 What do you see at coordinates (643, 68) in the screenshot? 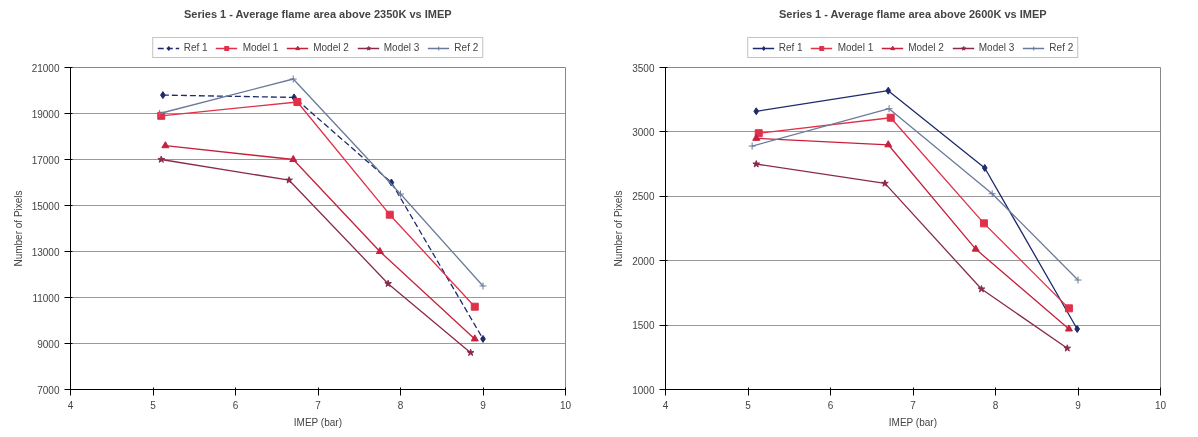
I see `y-tick-label: 3500` at bounding box center [643, 68].